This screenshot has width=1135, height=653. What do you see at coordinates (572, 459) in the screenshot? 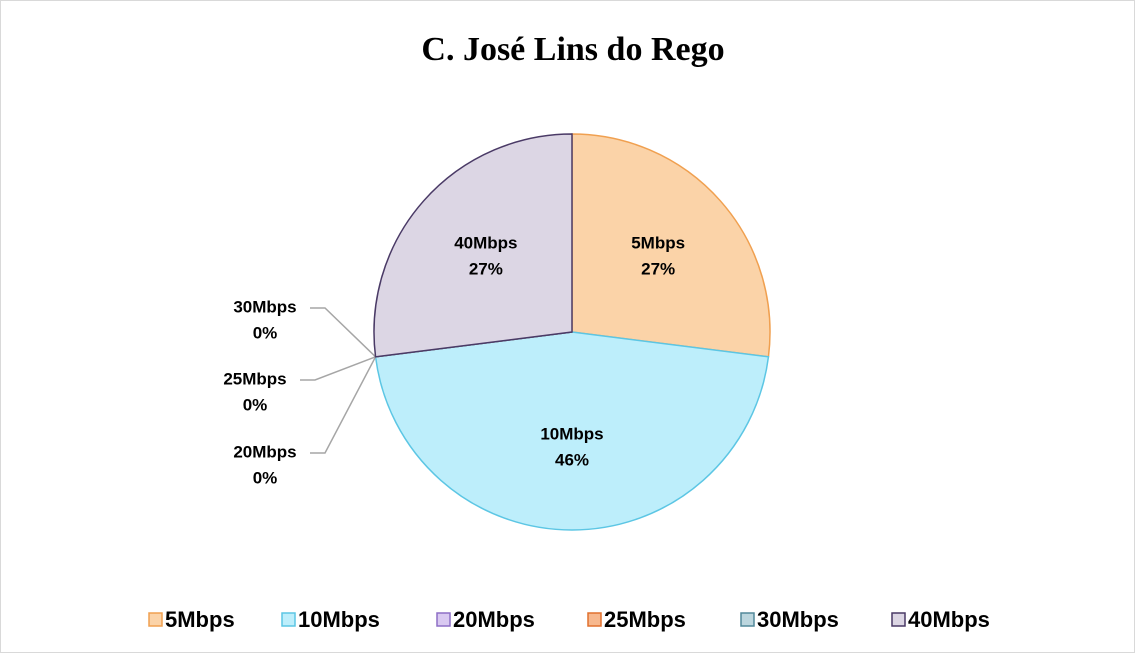
I see `data-label-value: 46%` at bounding box center [572, 459].